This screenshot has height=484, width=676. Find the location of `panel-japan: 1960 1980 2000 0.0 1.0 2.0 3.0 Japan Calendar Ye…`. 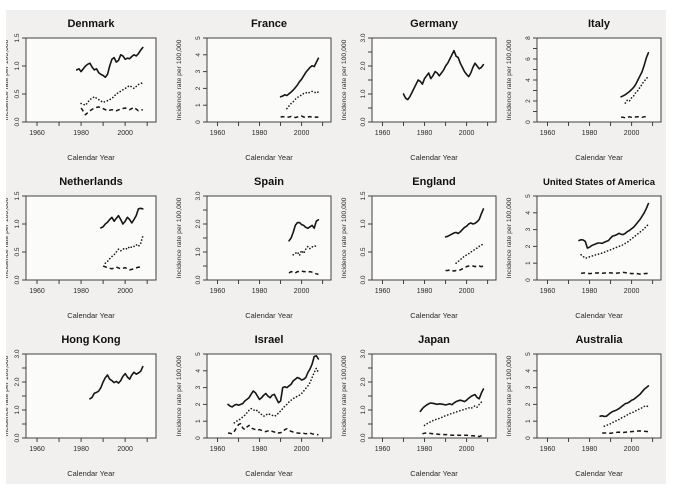

panel-japan: 1960 1980 2000 0.0 1.0 2.0 3.0 Japan Calendar Ye… is located at coordinates (419, 406).